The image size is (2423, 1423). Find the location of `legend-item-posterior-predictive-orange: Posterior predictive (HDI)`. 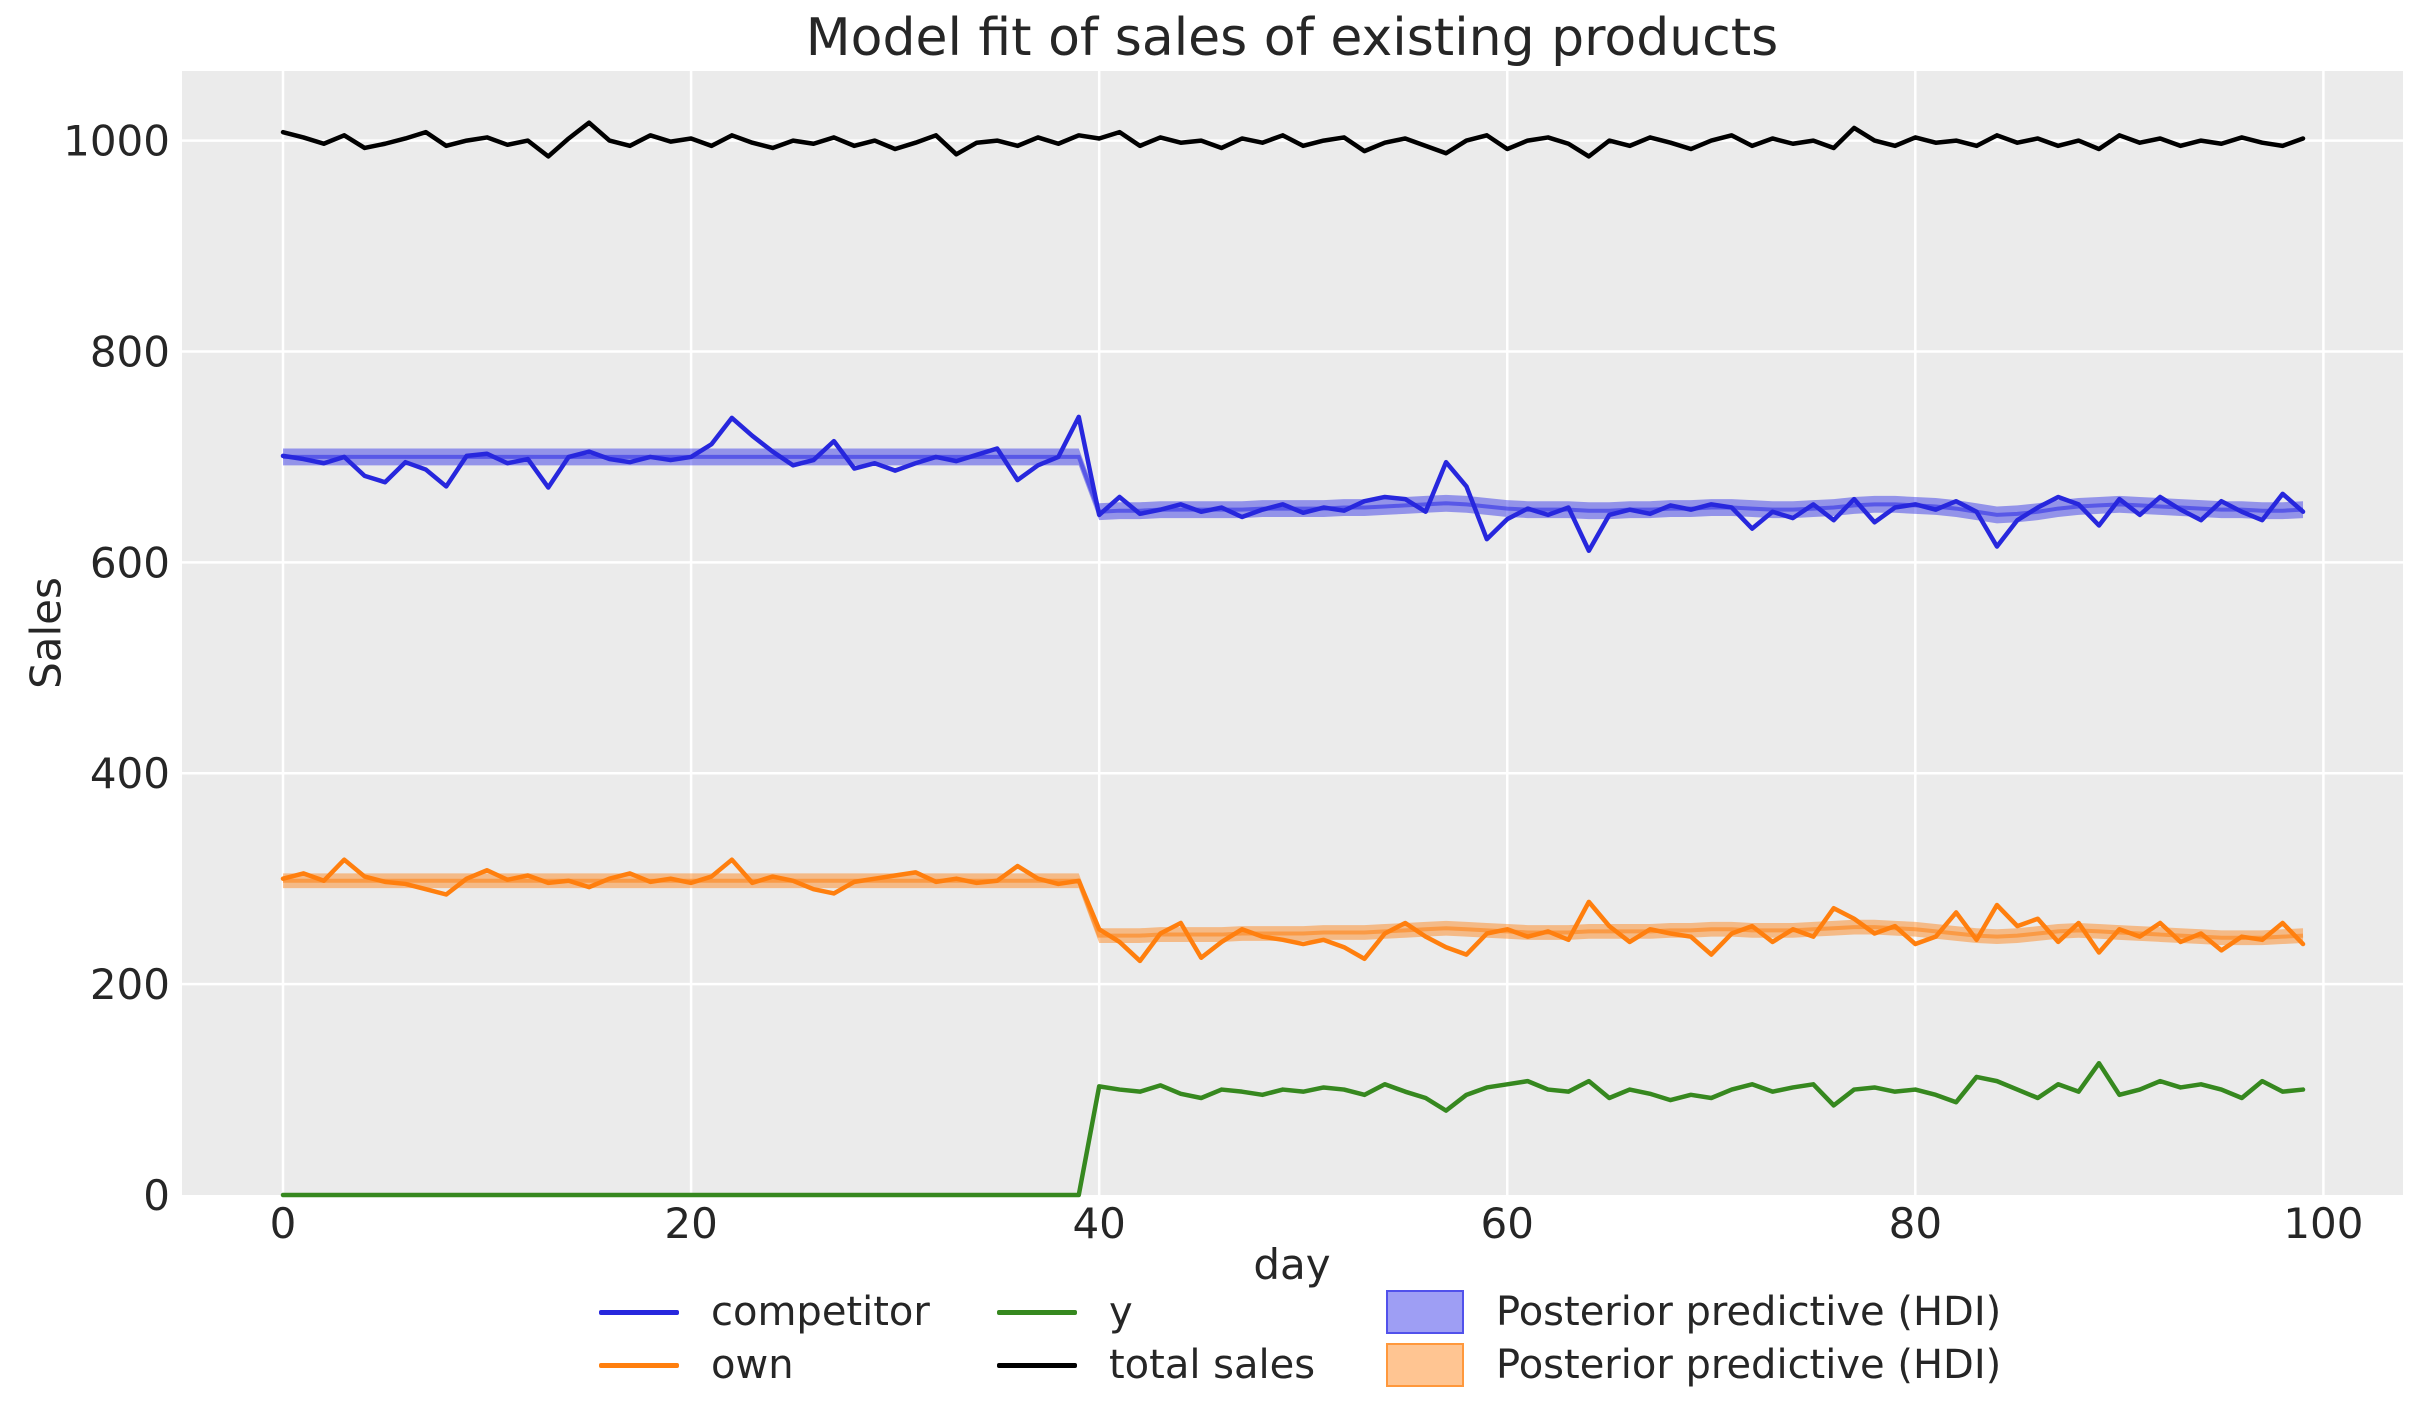

legend-item-posterior-predictive-orange: Posterior predictive (HDI) is located at coordinates (1694, 1365).